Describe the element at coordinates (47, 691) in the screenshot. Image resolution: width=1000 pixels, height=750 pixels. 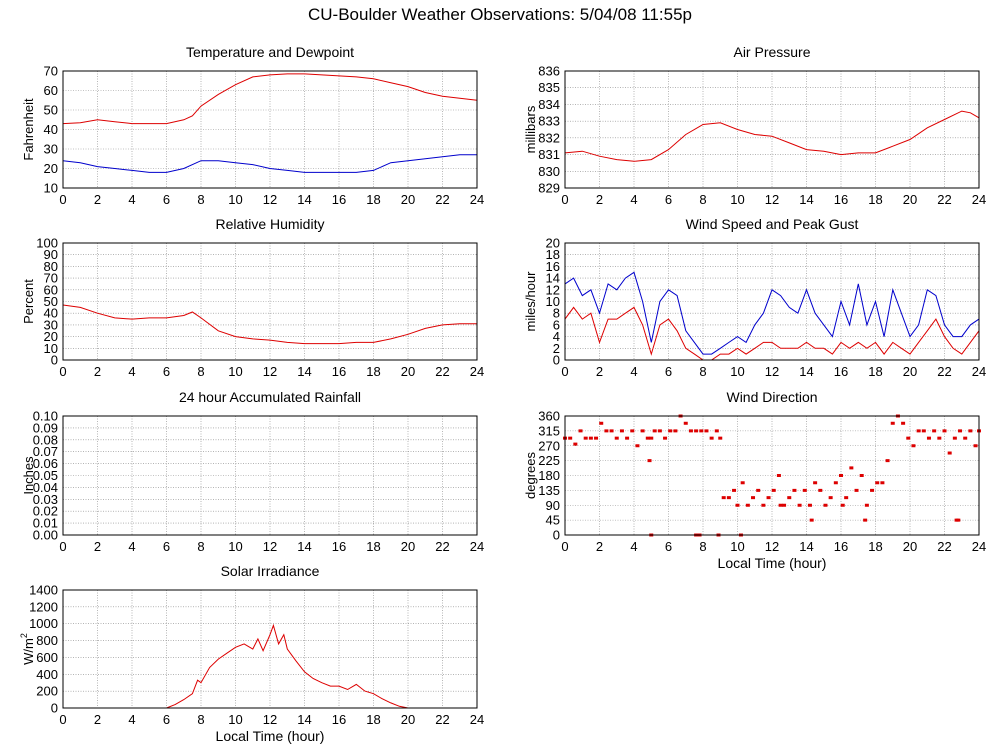
I see `y-tick-label: 200` at that location.